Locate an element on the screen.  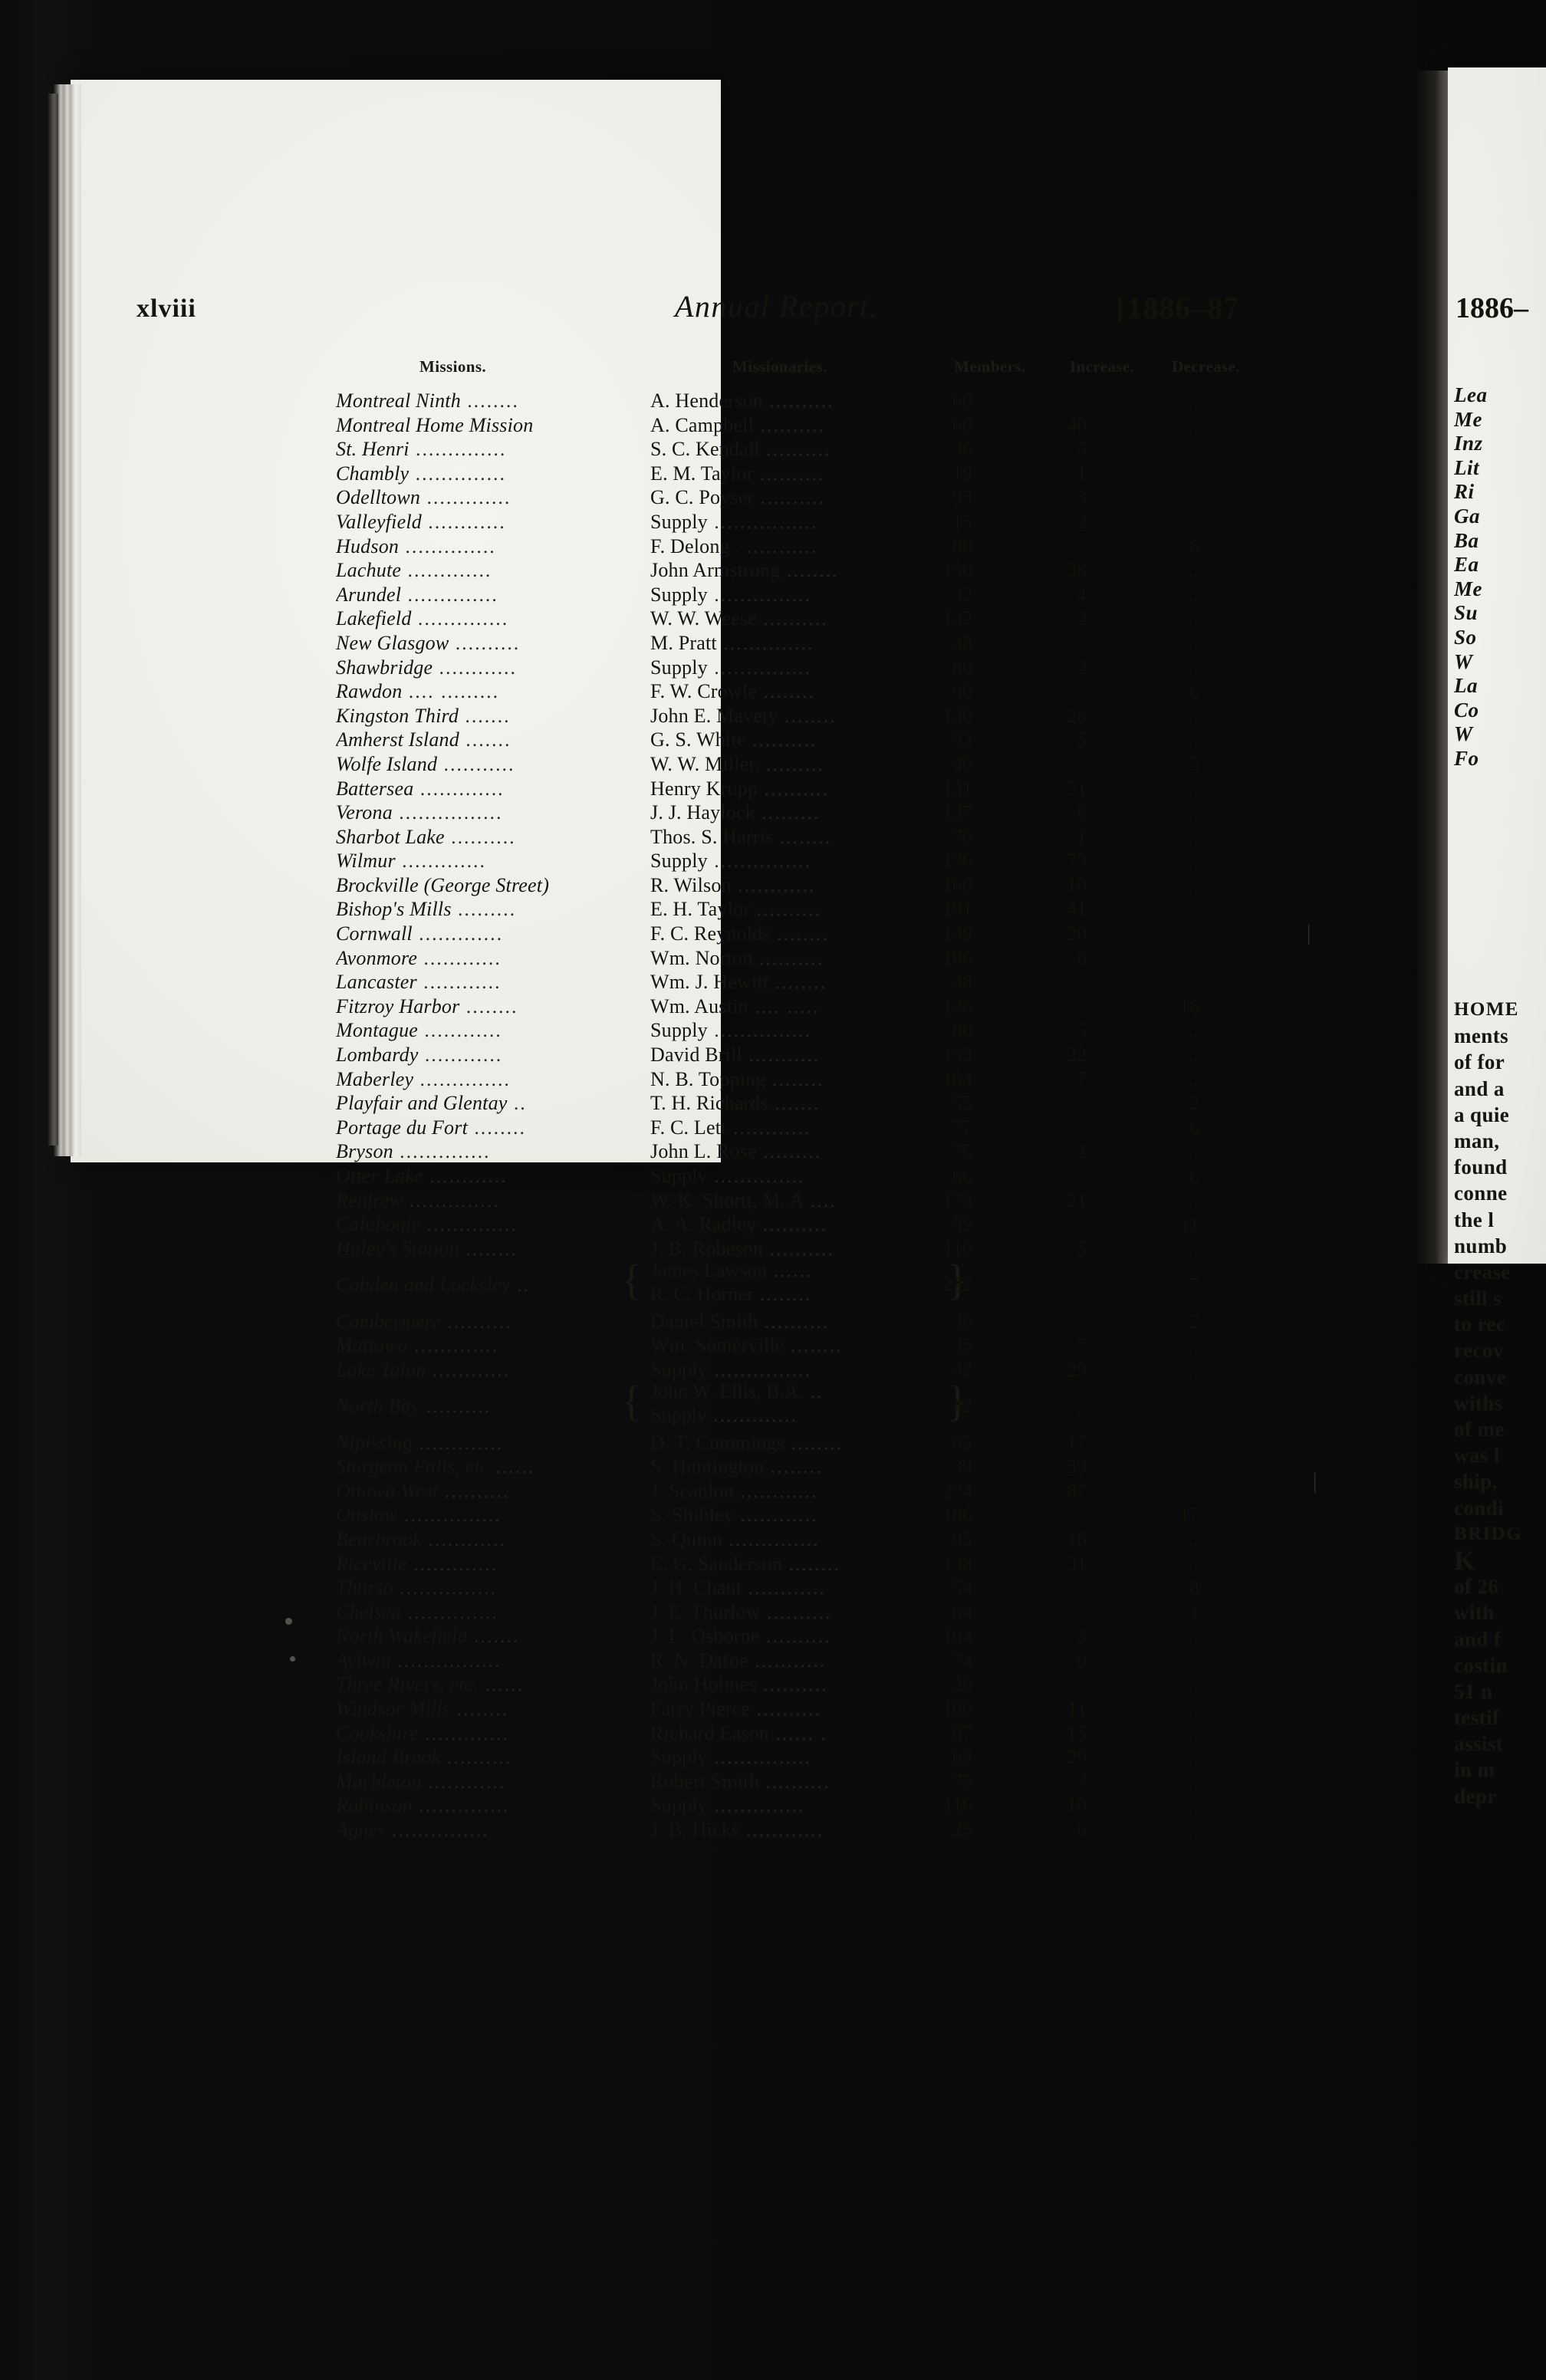
column-header-missions: Missions. is located at coordinates (453, 366).